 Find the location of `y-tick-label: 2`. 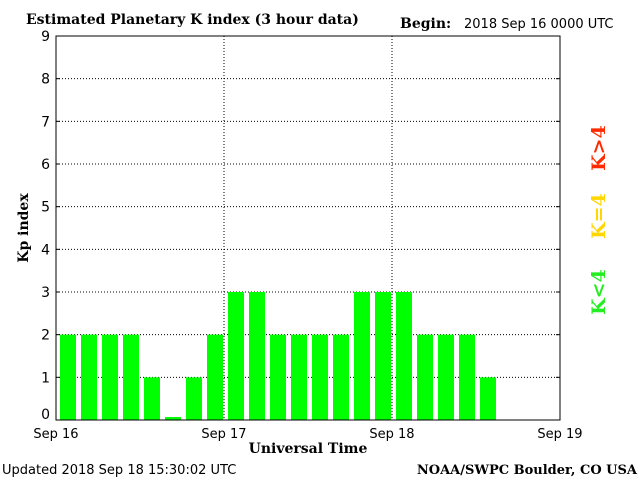

y-tick-label: 2 is located at coordinates (45, 336).